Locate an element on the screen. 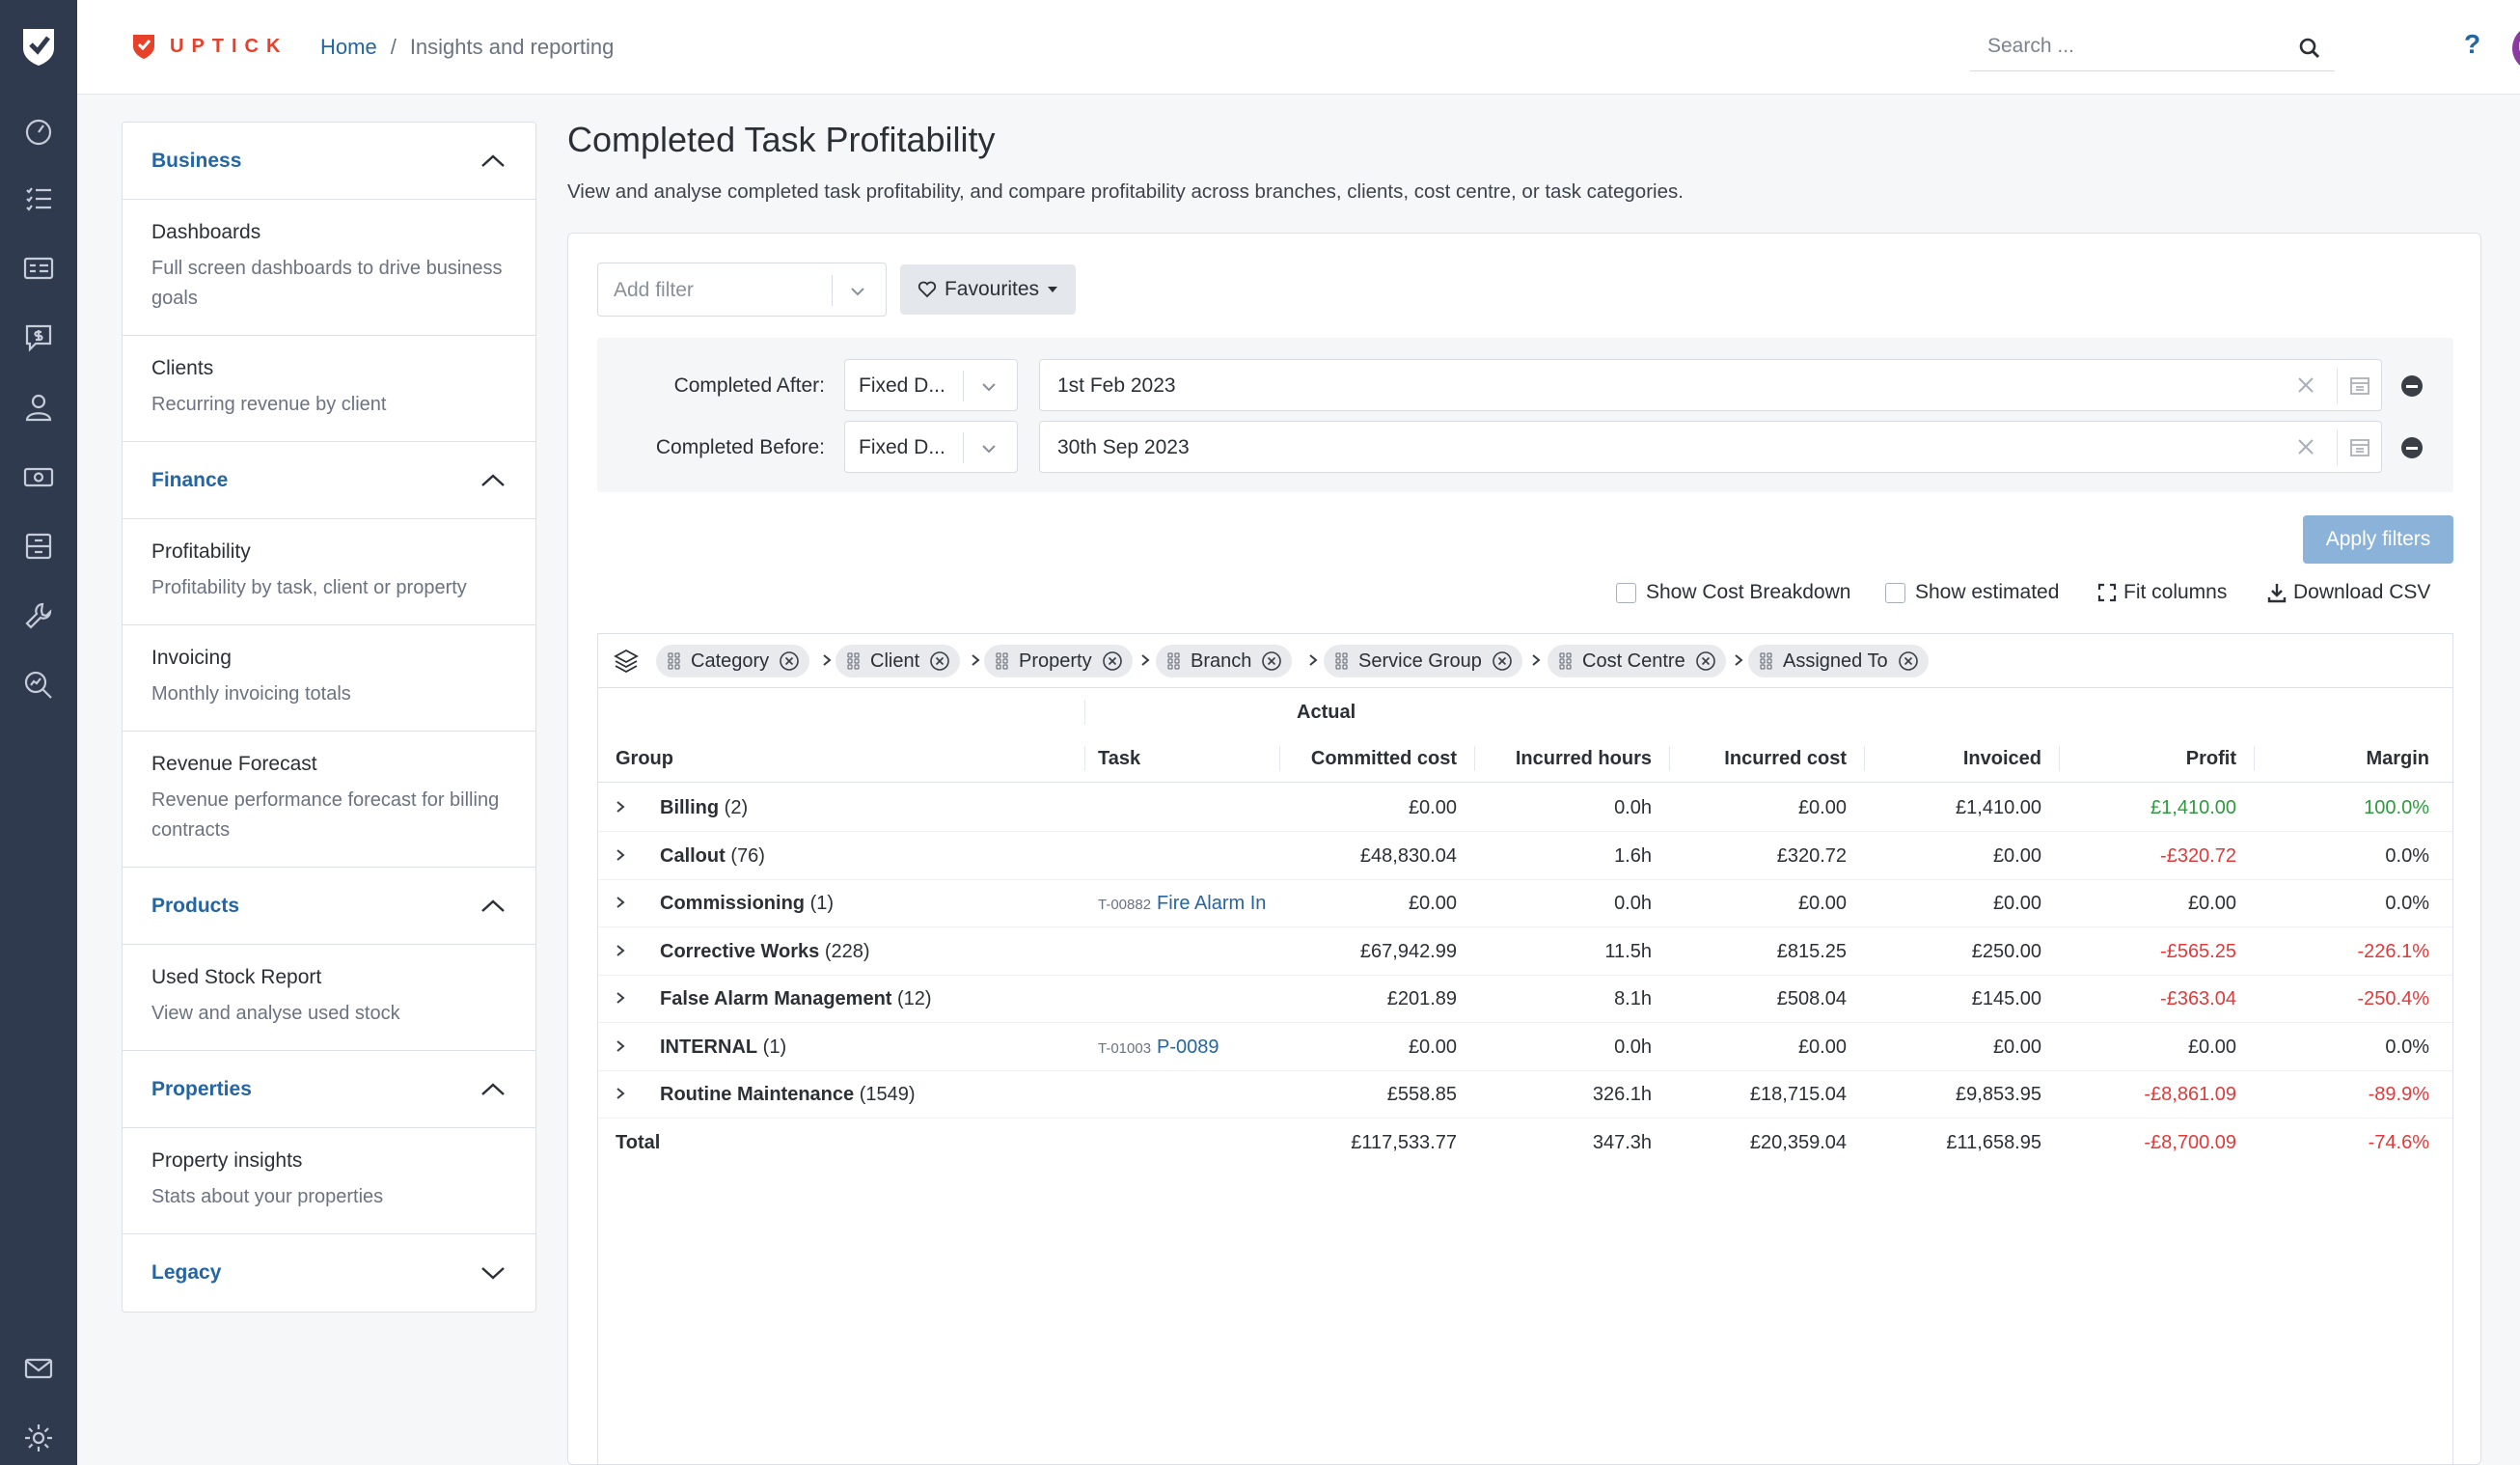 Image resolution: width=2520 pixels, height=1465 pixels. show-cost-breakdown-option: Show Cost Breakdown is located at coordinates (1733, 592).